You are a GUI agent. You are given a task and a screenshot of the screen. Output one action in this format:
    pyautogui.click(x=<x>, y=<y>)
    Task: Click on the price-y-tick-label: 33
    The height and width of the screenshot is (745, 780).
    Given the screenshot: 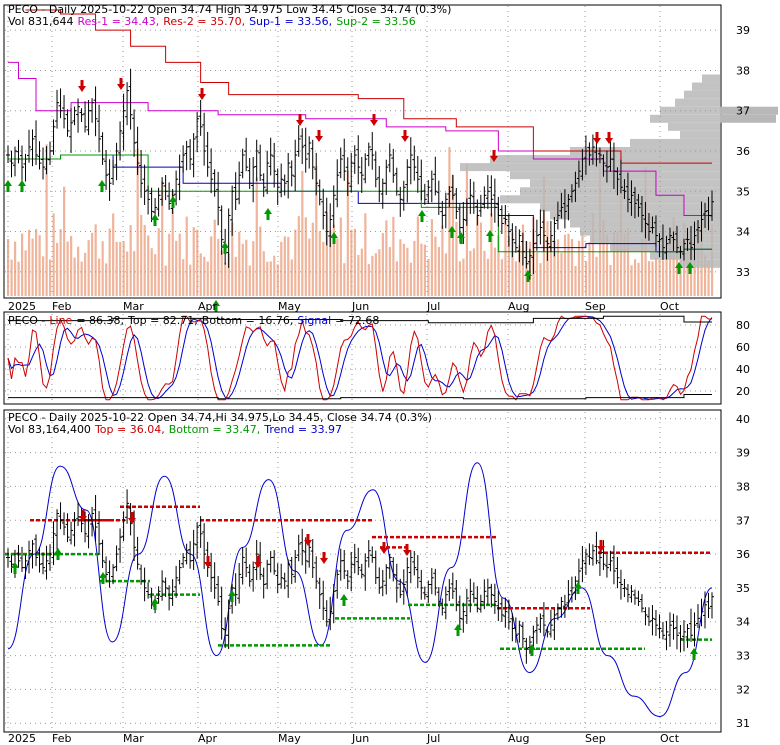 What is the action you would take?
    pyautogui.click(x=743, y=272)
    